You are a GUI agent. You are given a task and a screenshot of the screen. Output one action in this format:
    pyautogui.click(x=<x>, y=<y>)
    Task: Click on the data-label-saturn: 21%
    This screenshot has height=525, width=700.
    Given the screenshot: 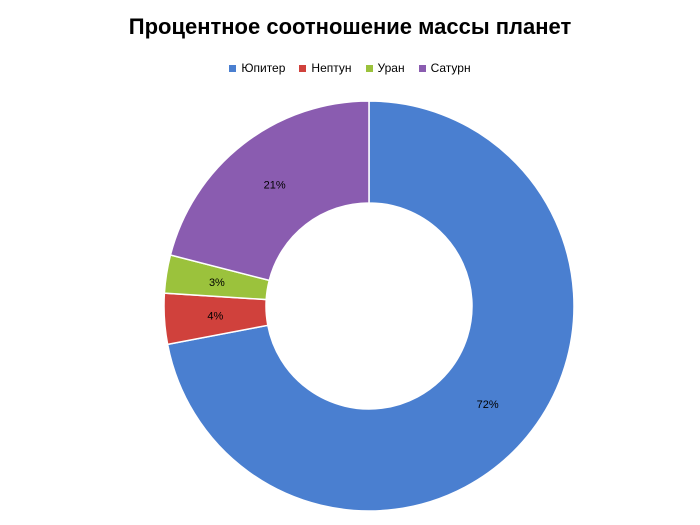 What is the action you would take?
    pyautogui.click(x=275, y=185)
    